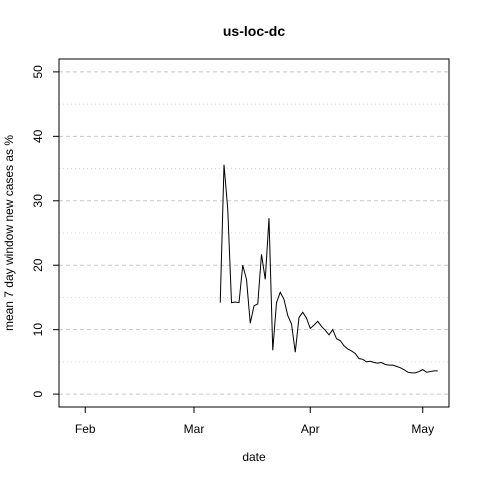  Describe the element at coordinates (194, 429) in the screenshot. I see `x-tick-label: Mar` at that location.